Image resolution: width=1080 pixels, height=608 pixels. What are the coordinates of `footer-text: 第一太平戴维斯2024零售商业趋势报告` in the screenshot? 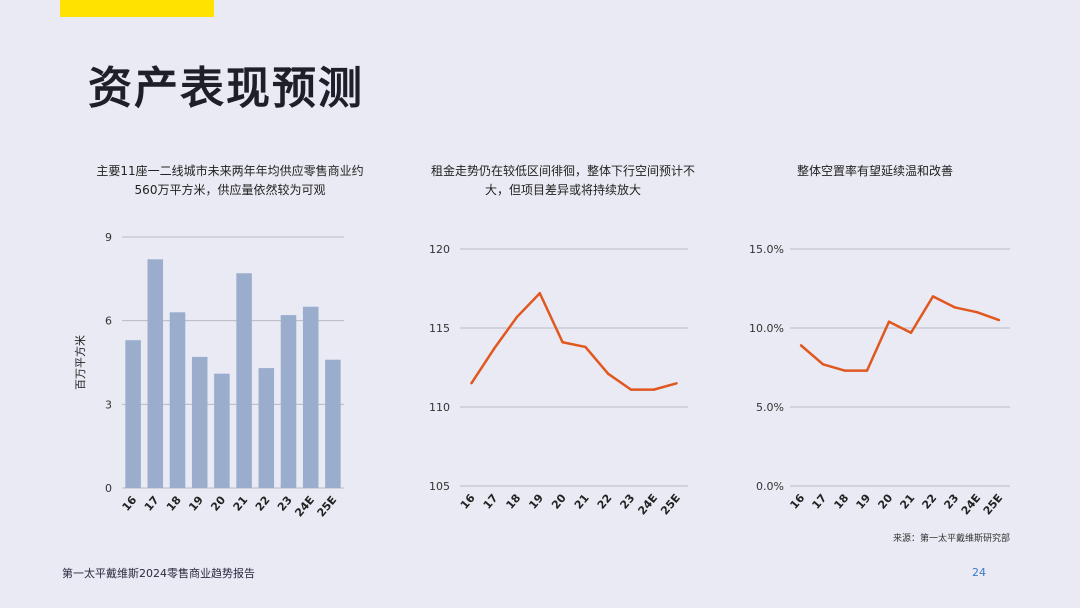 It's located at (158, 573).